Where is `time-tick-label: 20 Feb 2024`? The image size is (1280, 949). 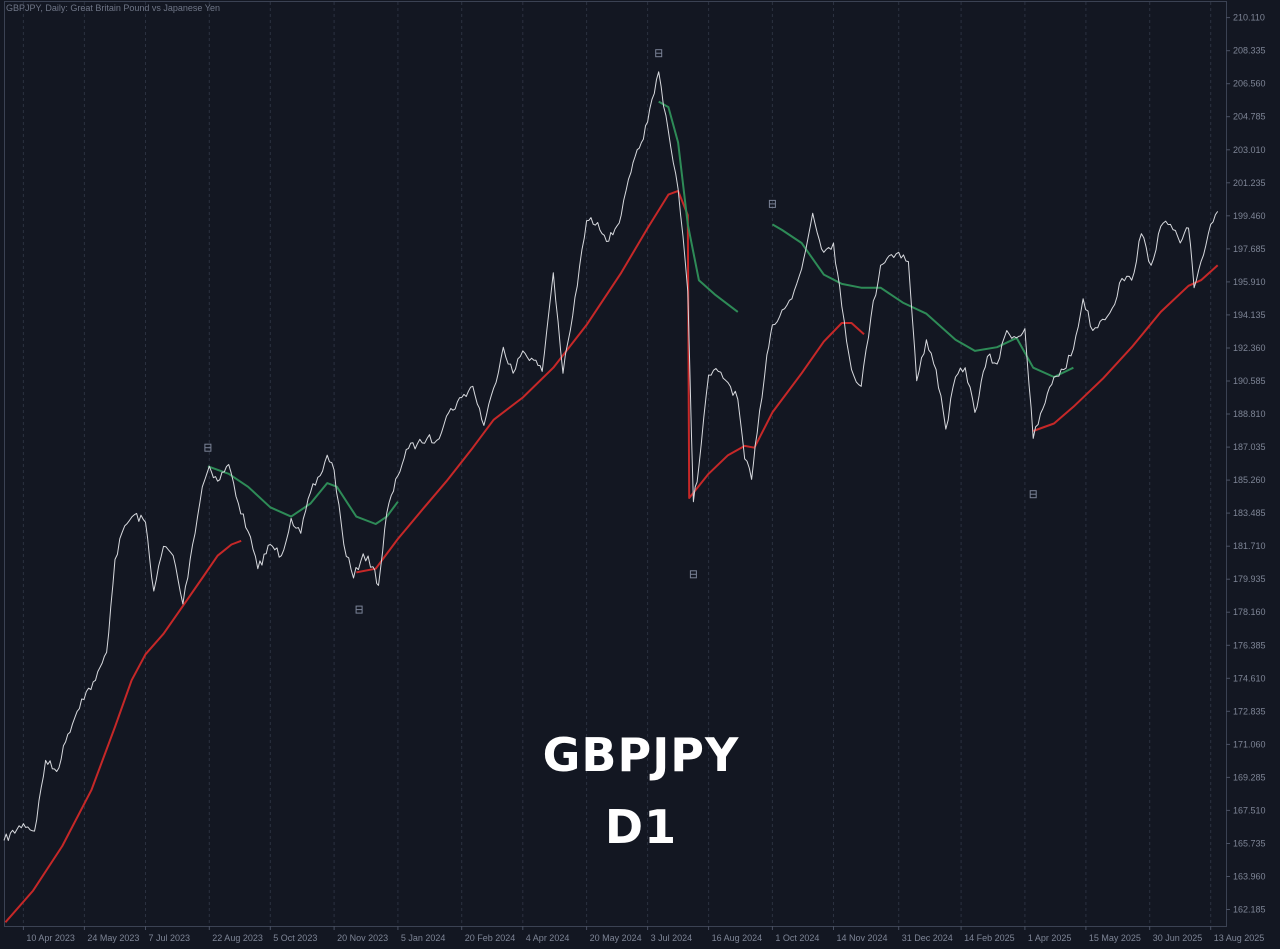
time-tick-label: 20 Feb 2024 is located at coordinates (490, 938).